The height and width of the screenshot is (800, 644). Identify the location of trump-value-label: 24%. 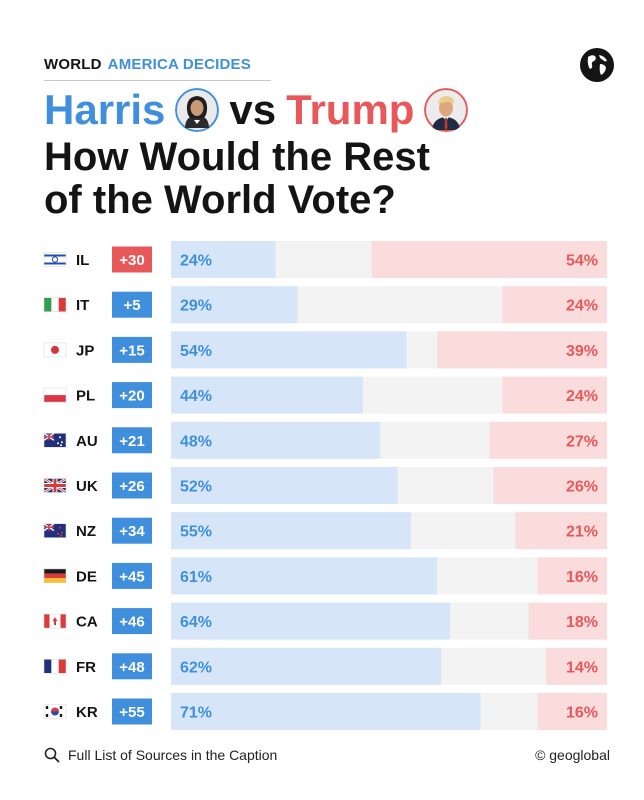
(582, 306).